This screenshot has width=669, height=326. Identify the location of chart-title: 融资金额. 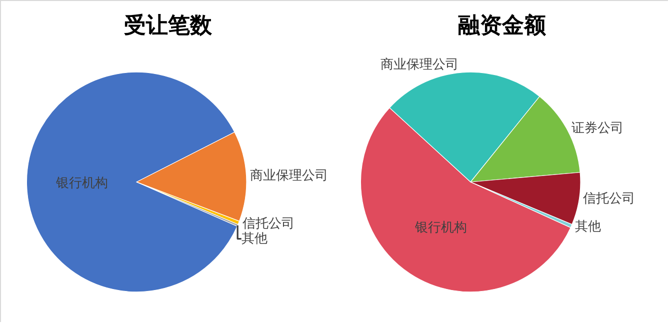
(502, 25).